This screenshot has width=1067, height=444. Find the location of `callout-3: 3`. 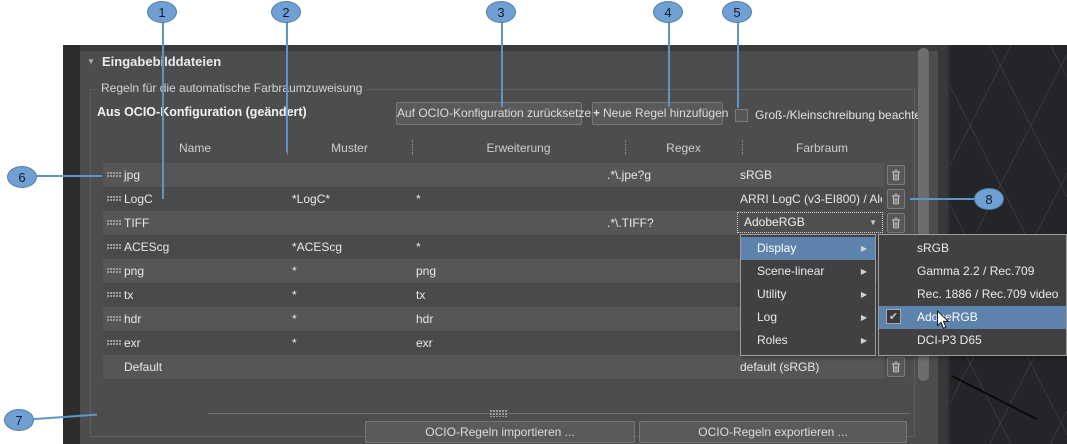

callout-3: 3 is located at coordinates (501, 12).